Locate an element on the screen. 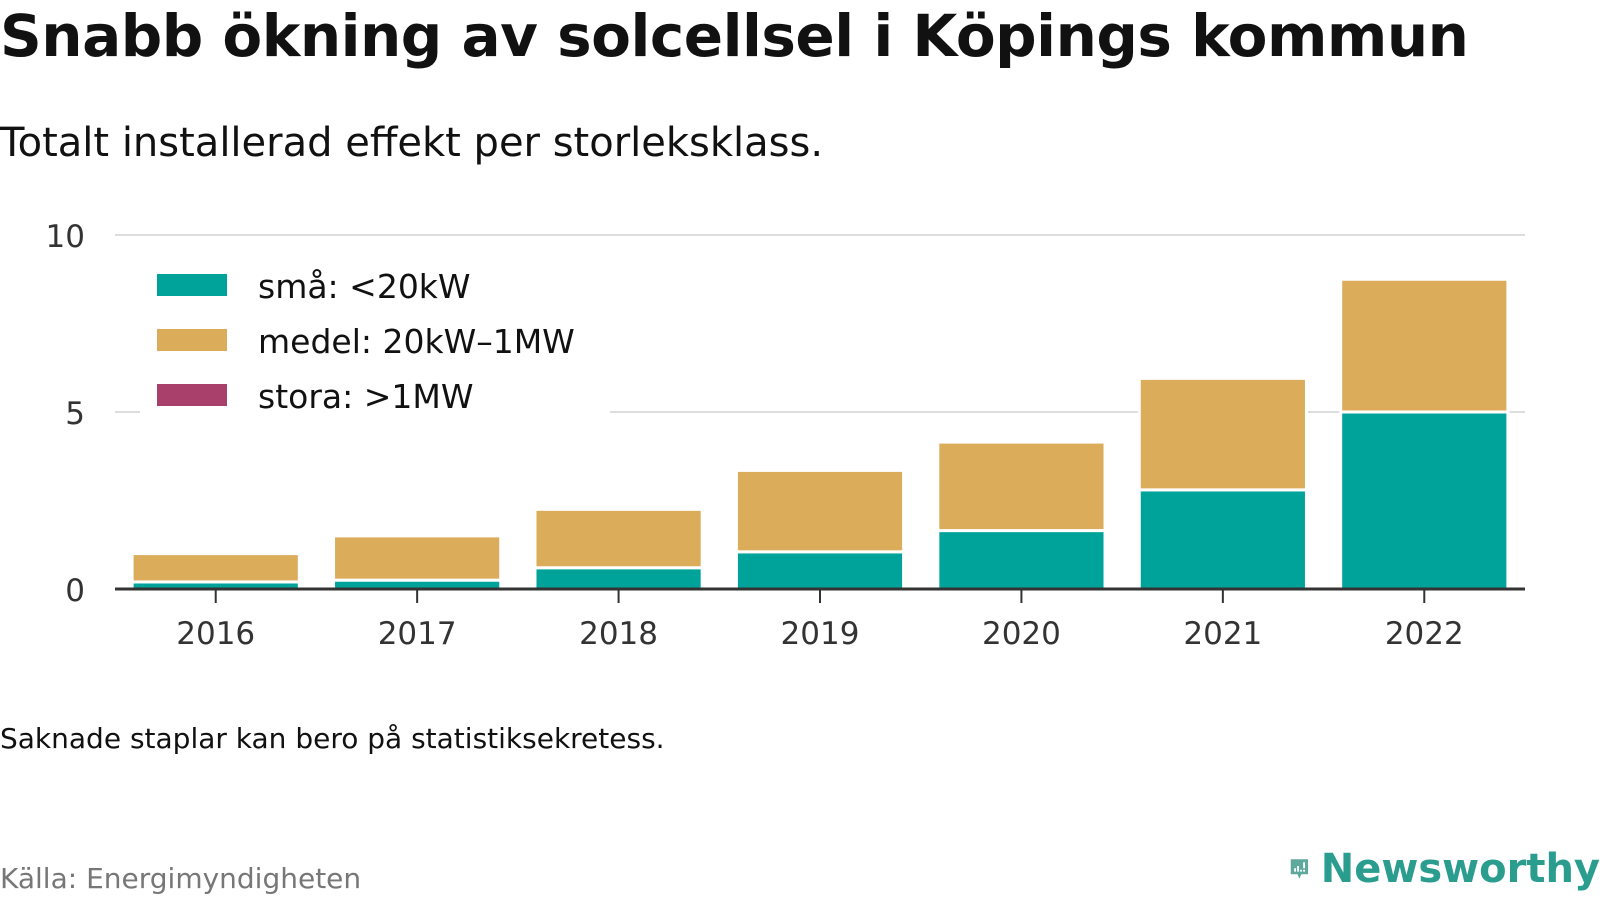  brand-name: Newsworthy is located at coordinates (1460, 869).